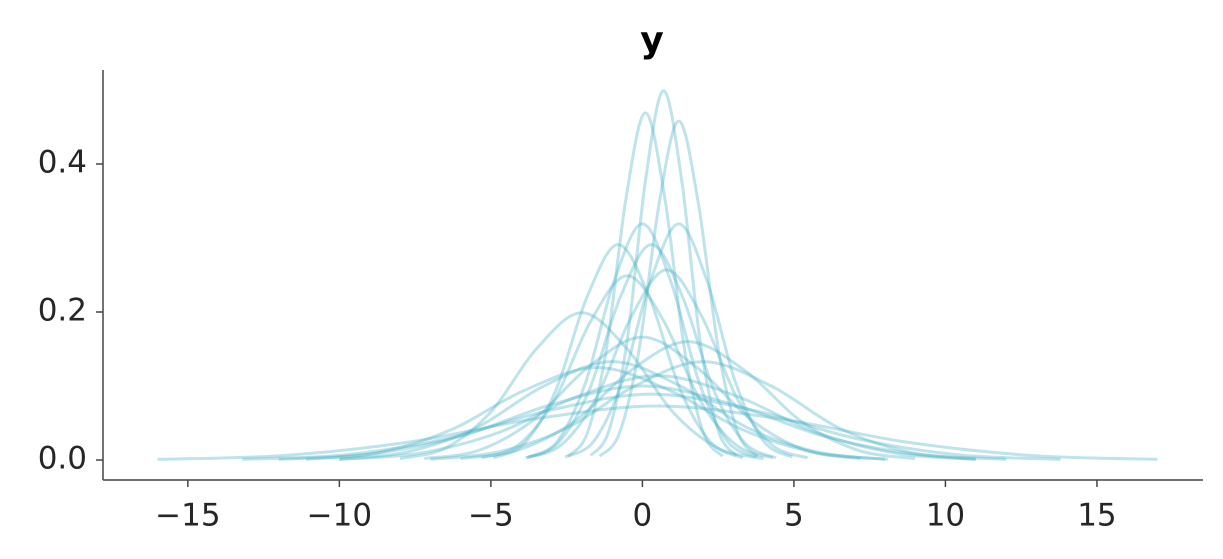 This screenshot has width=1223, height=559. What do you see at coordinates (1096, 516) in the screenshot?
I see `x-tick-label: 15` at bounding box center [1096, 516].